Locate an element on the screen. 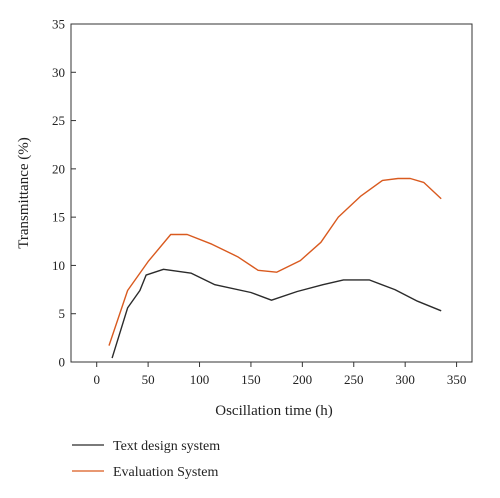  x-tick-label: 0 is located at coordinates (96, 379).